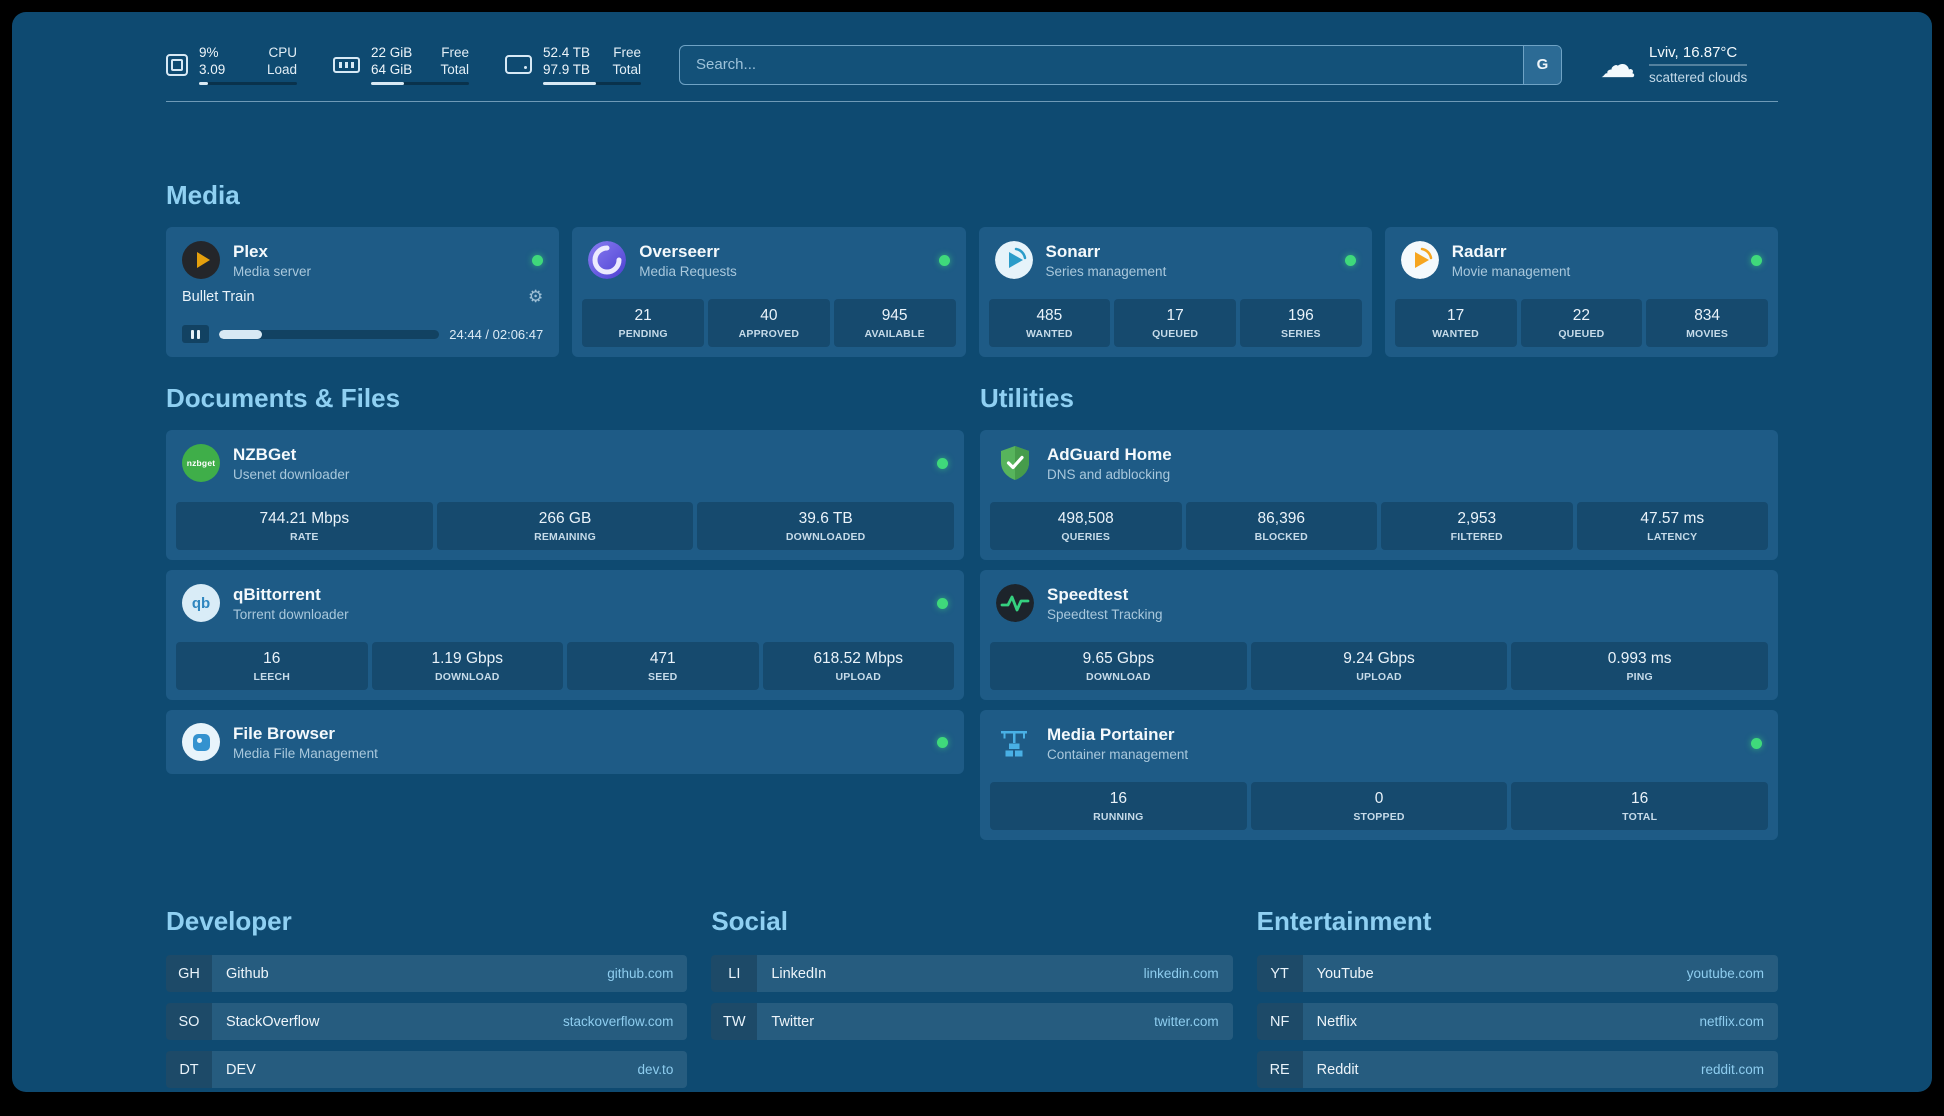  Describe the element at coordinates (272, 677) in the screenshot. I see `stat-label: LEECH` at that location.